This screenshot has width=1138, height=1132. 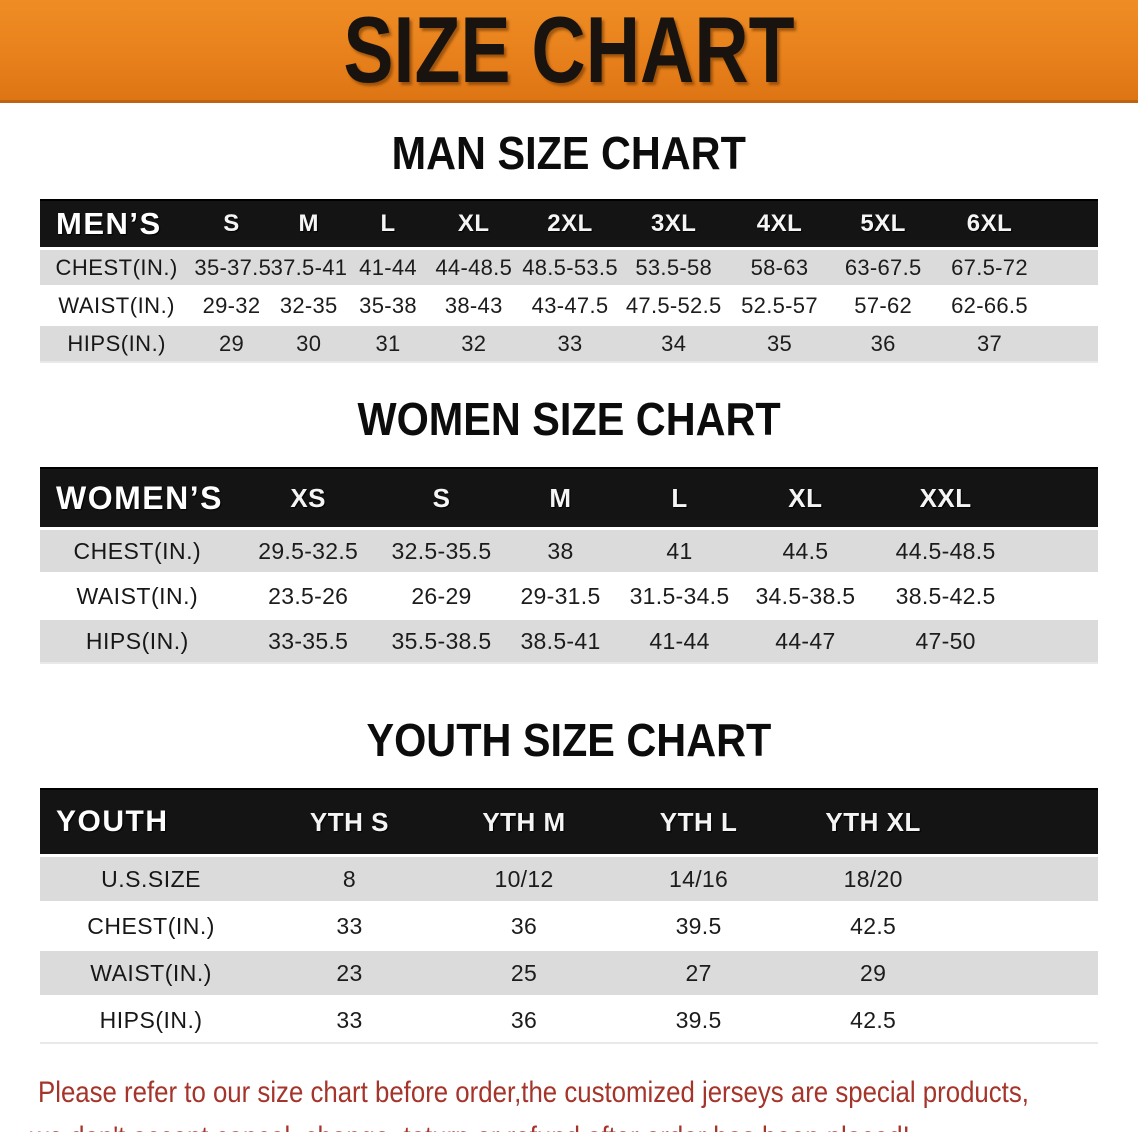 What do you see at coordinates (945, 596) in the screenshot?
I see `size-value-cell: 38.5-42.5` at bounding box center [945, 596].